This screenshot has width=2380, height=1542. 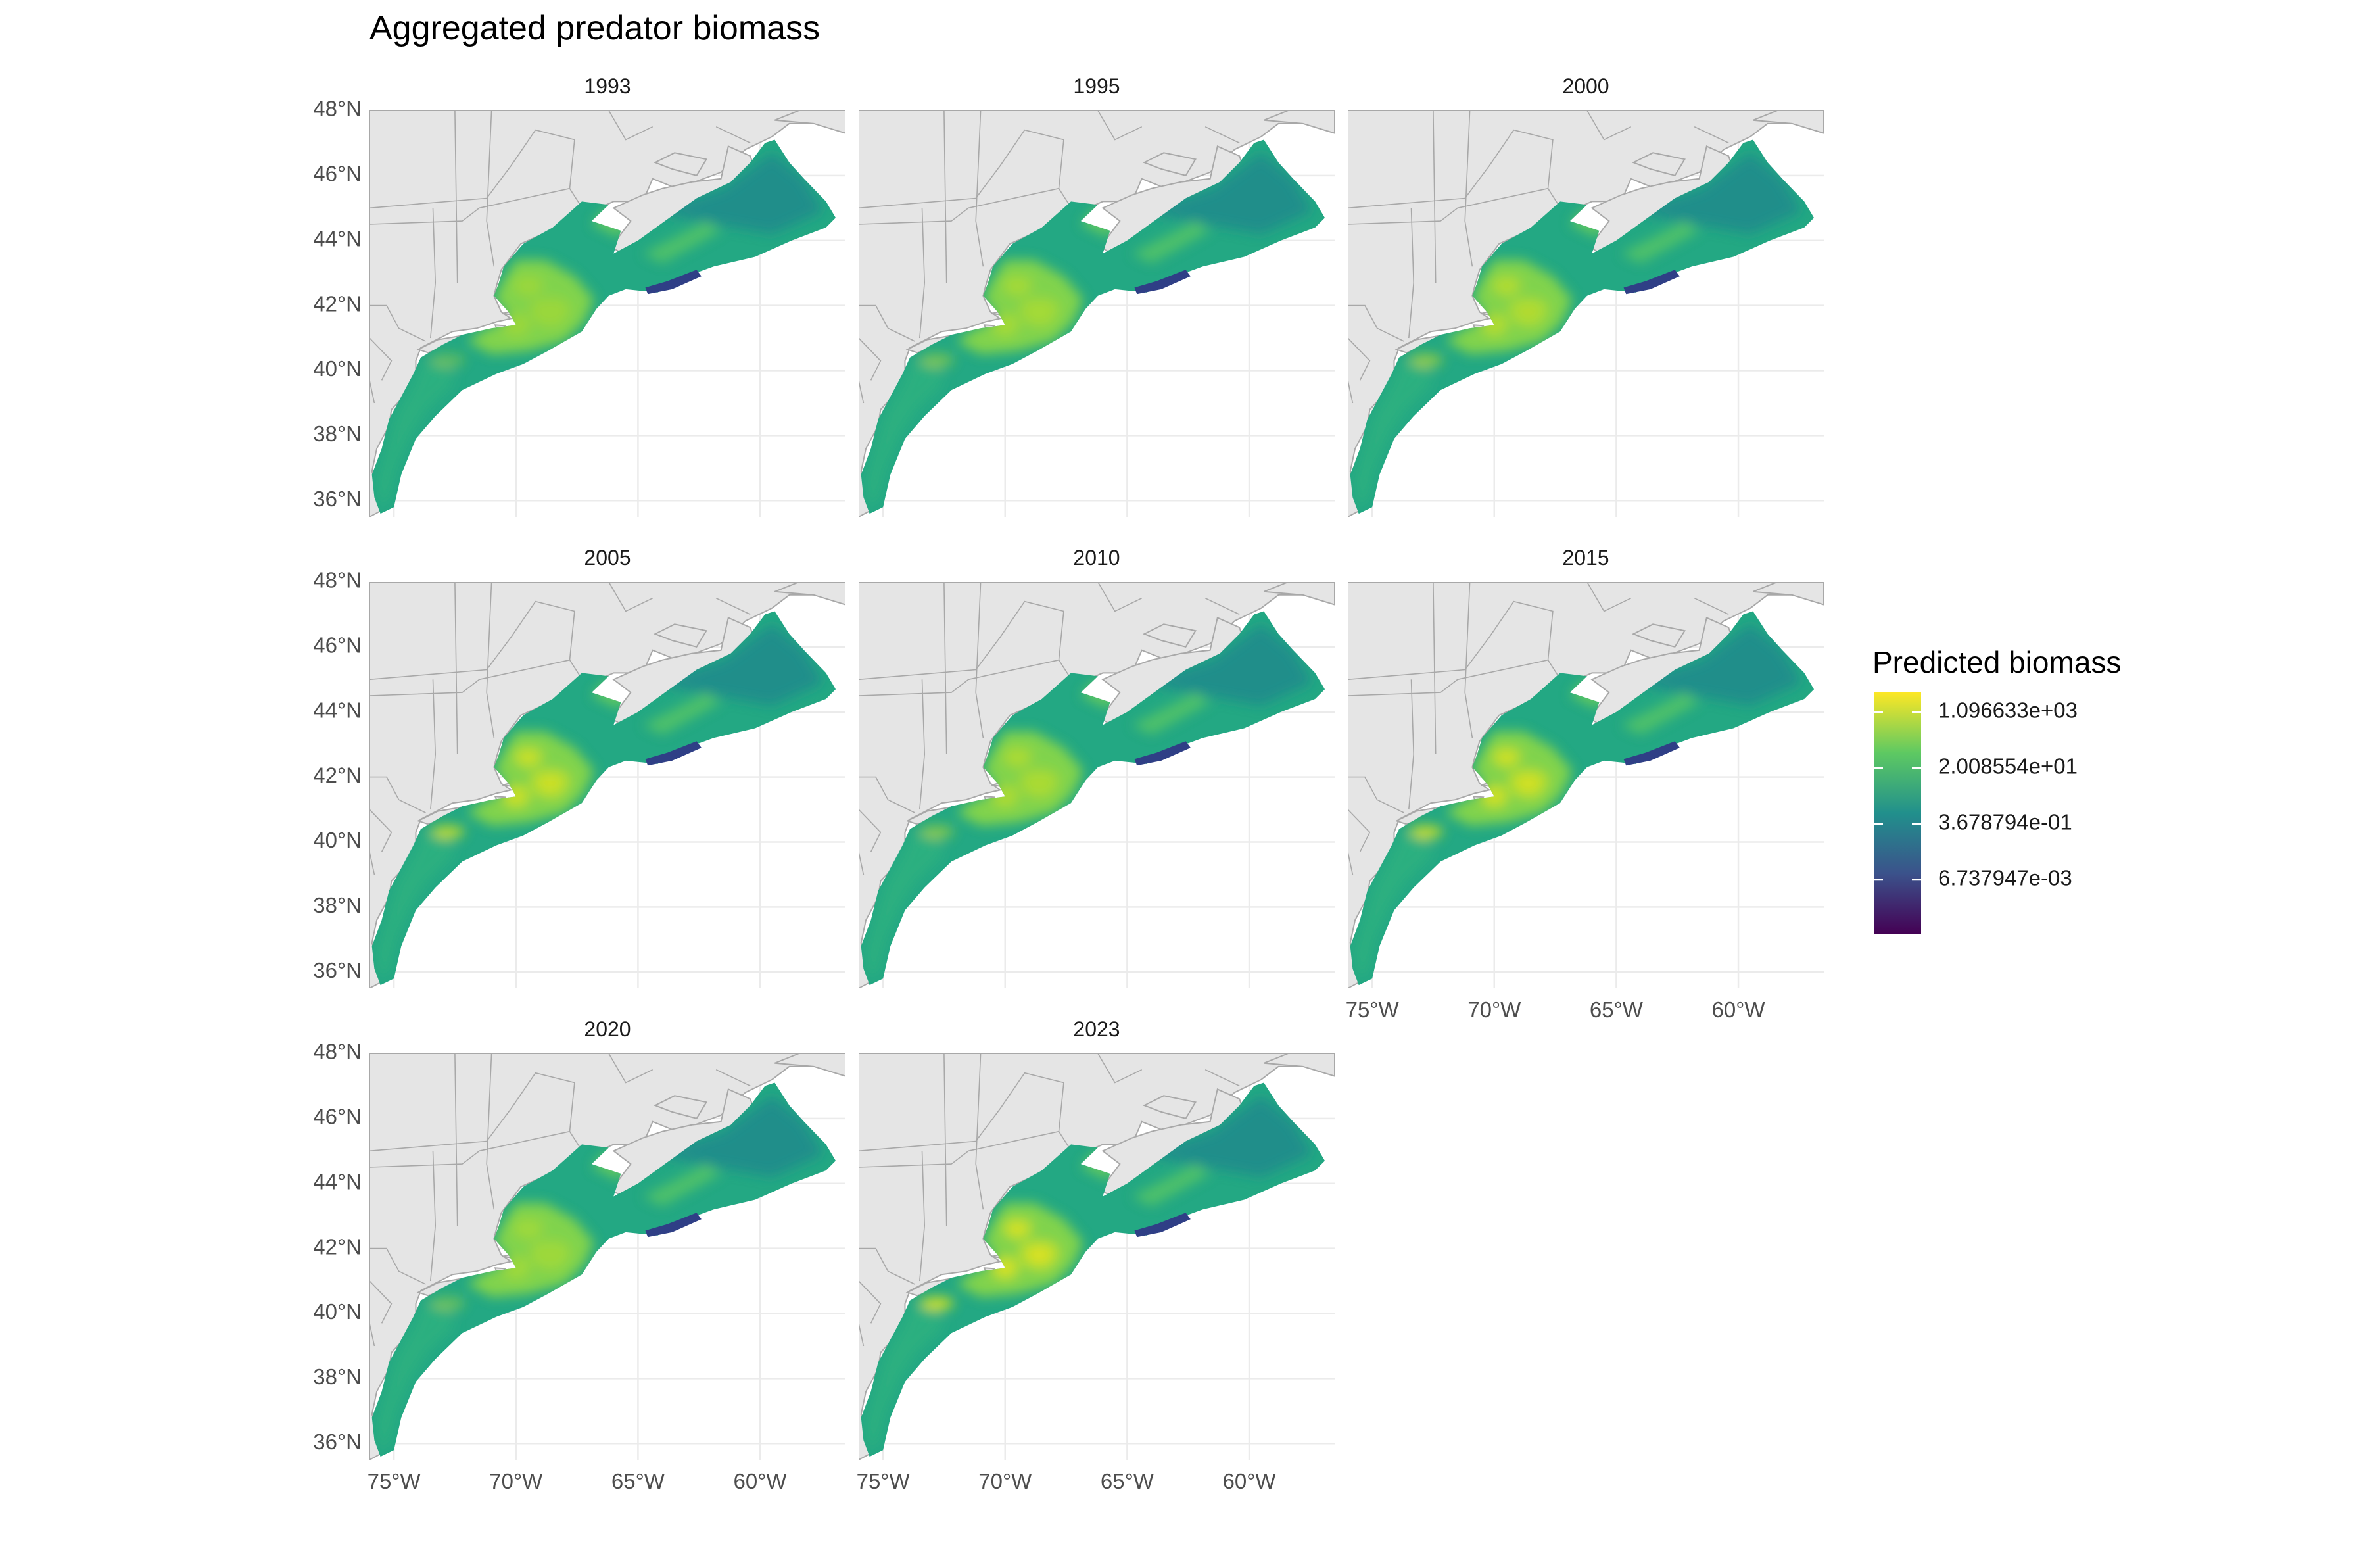 What do you see at coordinates (2008, 766) in the screenshot?
I see `legend-label: 2.008554e+01` at bounding box center [2008, 766].